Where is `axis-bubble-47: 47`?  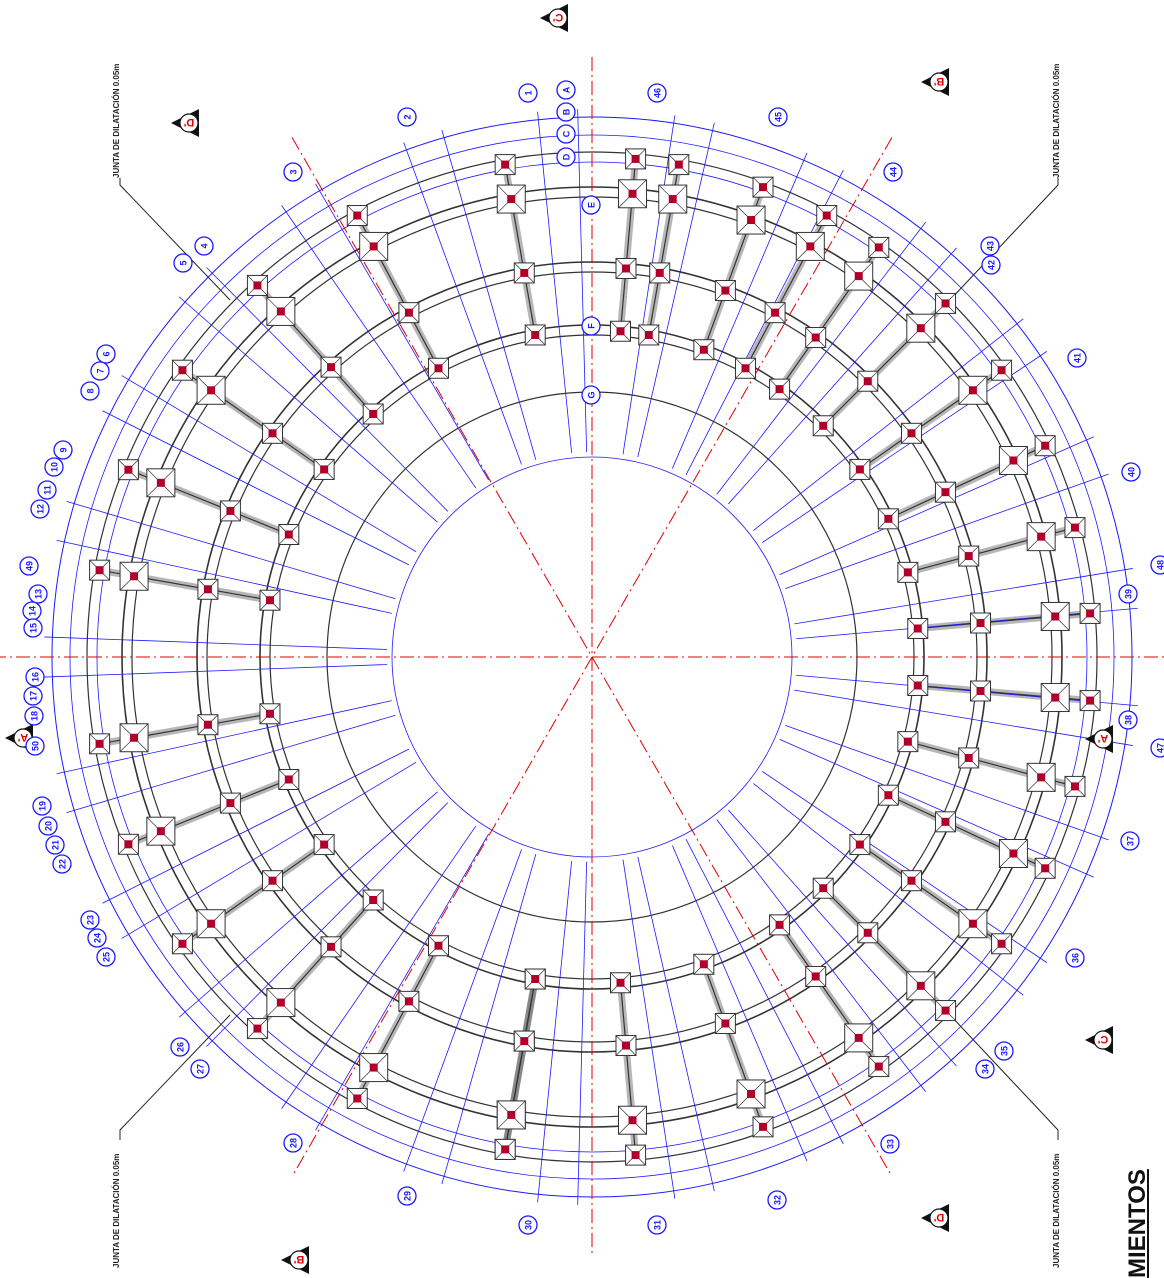
axis-bubble-47: 47 is located at coordinates (1157, 748).